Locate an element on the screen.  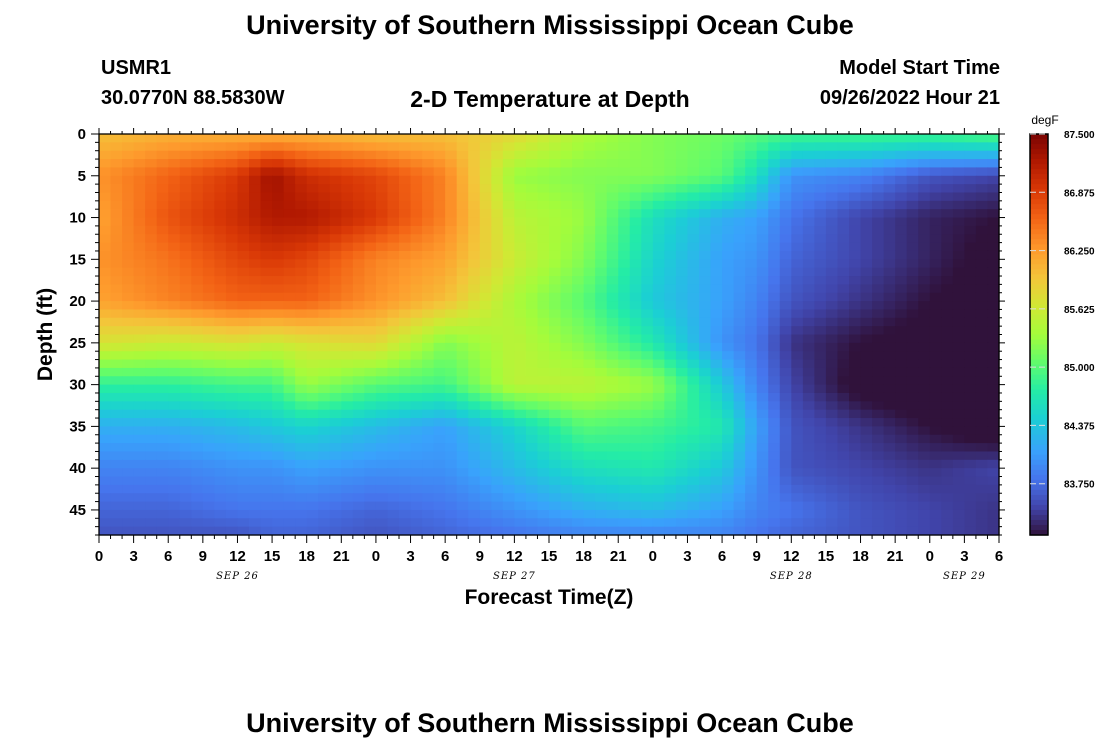
x-tick-label: 12 is located at coordinates (791, 556).